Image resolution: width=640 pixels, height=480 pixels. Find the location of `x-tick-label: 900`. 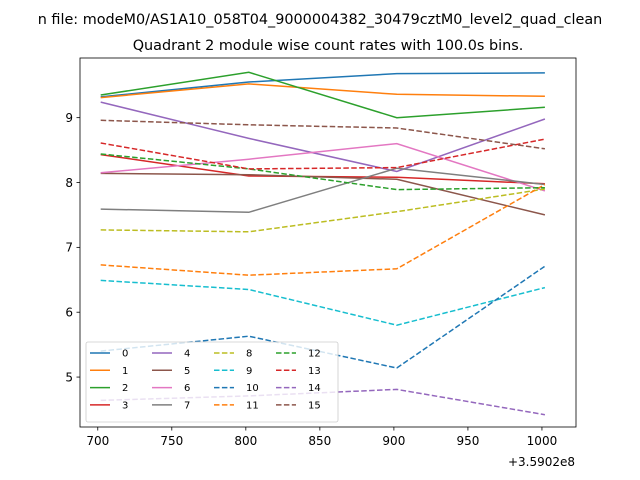

x-tick-label: 900 is located at coordinates (393, 441).